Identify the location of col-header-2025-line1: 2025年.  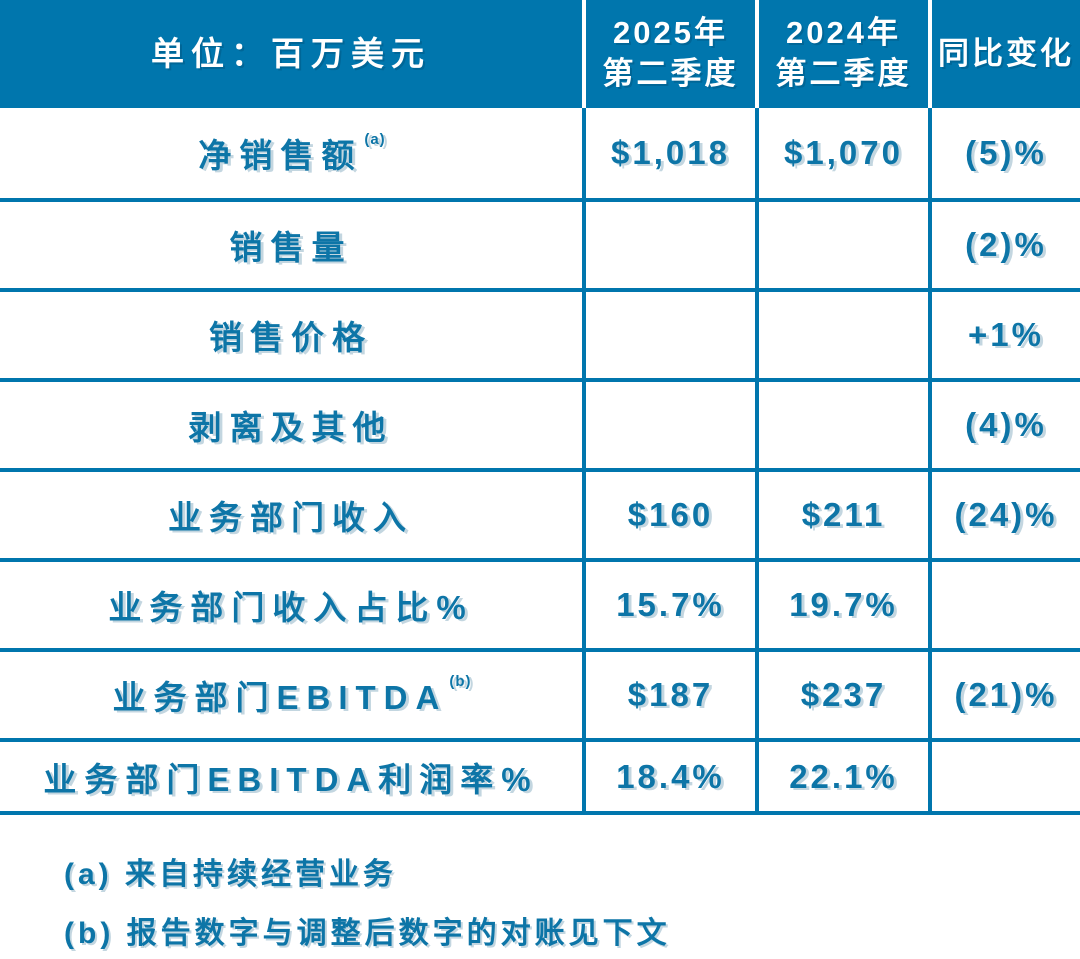
(670, 33).